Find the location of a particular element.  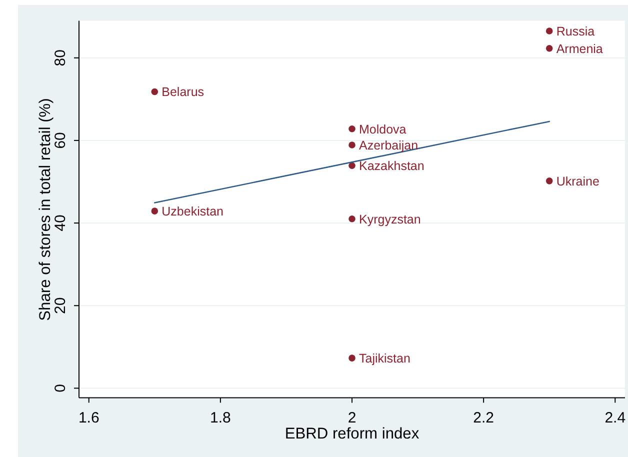

y-tick-label: 20 is located at coordinates (60, 305).